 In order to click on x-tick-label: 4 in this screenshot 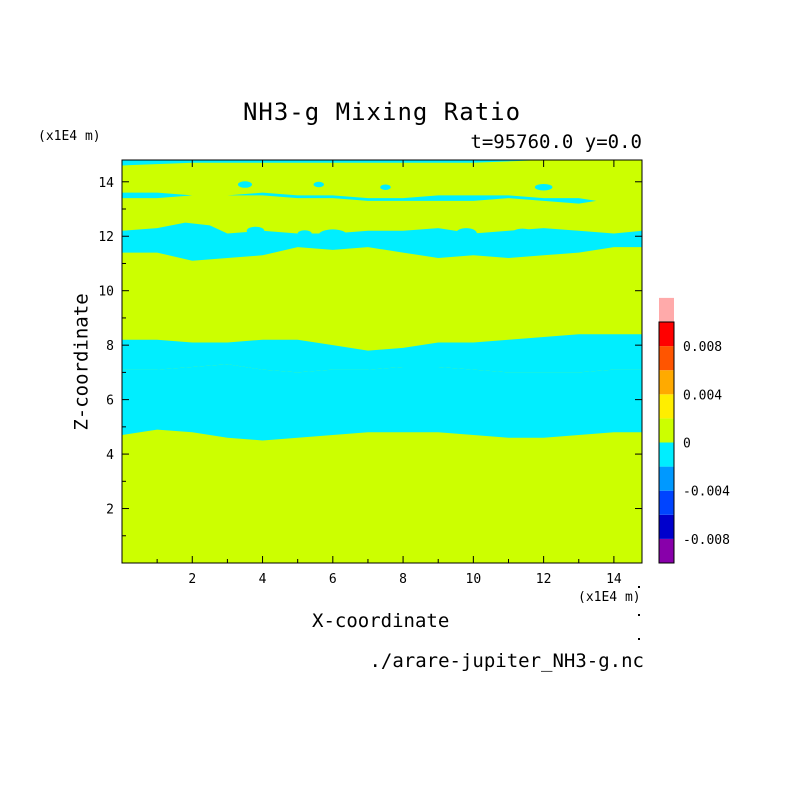, I will do `click(263, 579)`.